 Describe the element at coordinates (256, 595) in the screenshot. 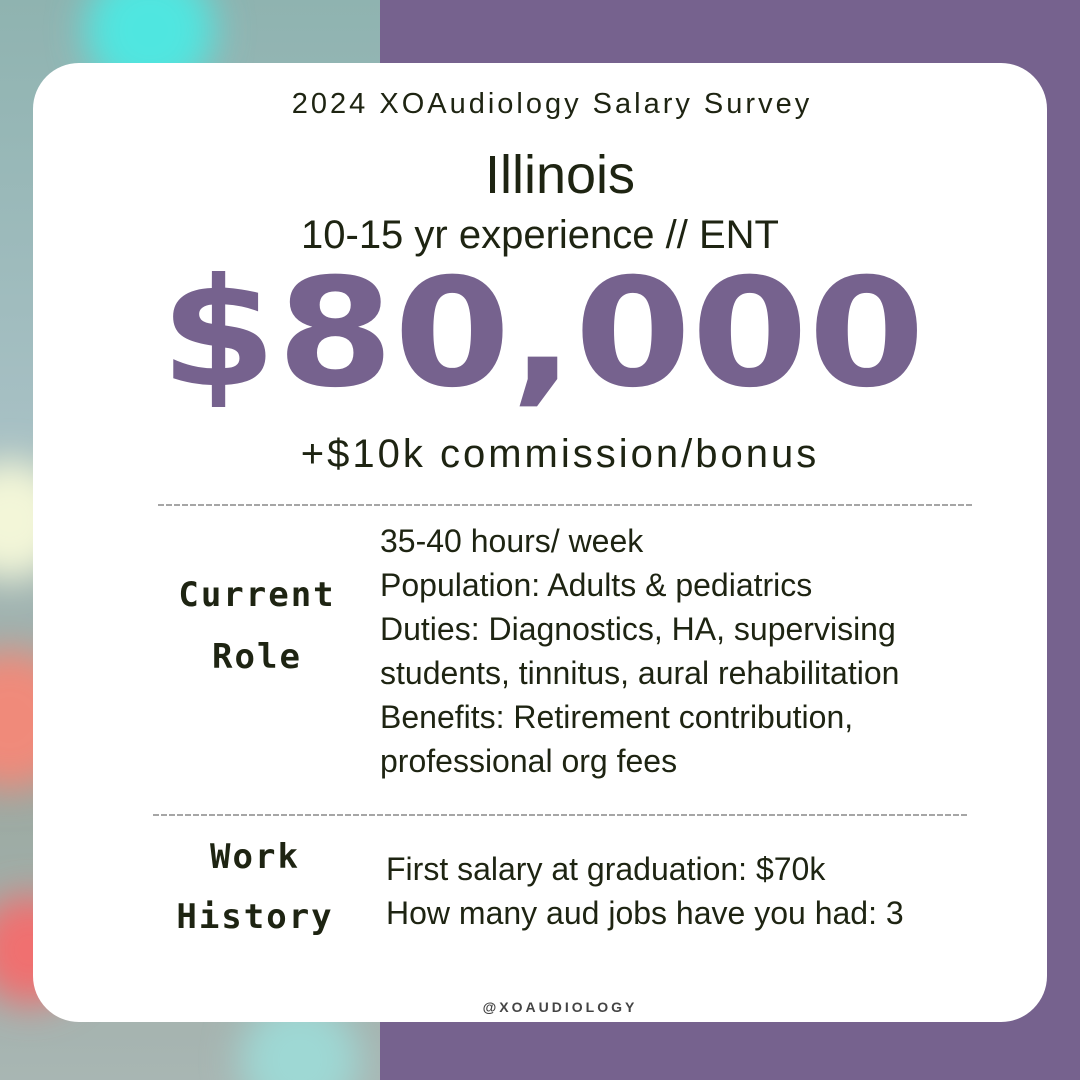

I see `section-label: Current` at that location.